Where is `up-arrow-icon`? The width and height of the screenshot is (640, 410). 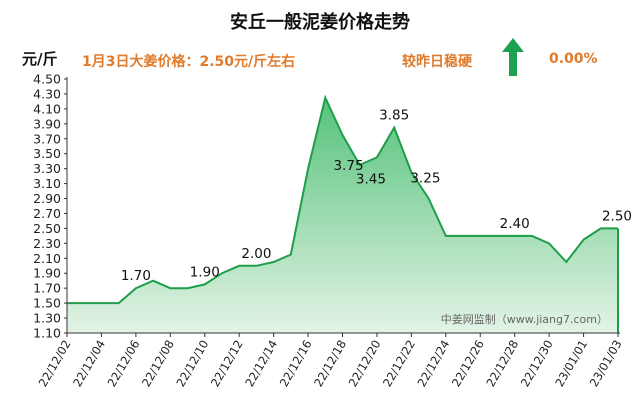 up-arrow-icon is located at coordinates (513, 57).